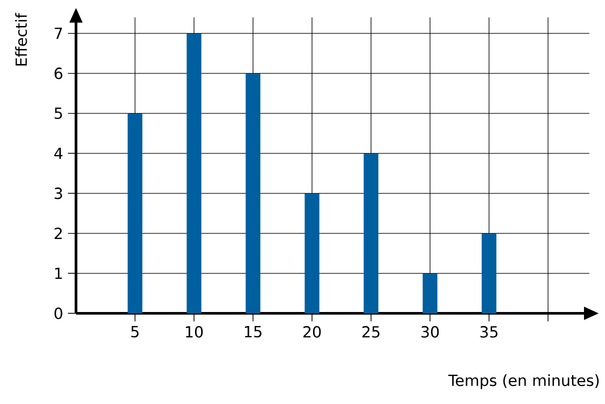  I want to click on y-tick-label: 2, so click(58, 234).